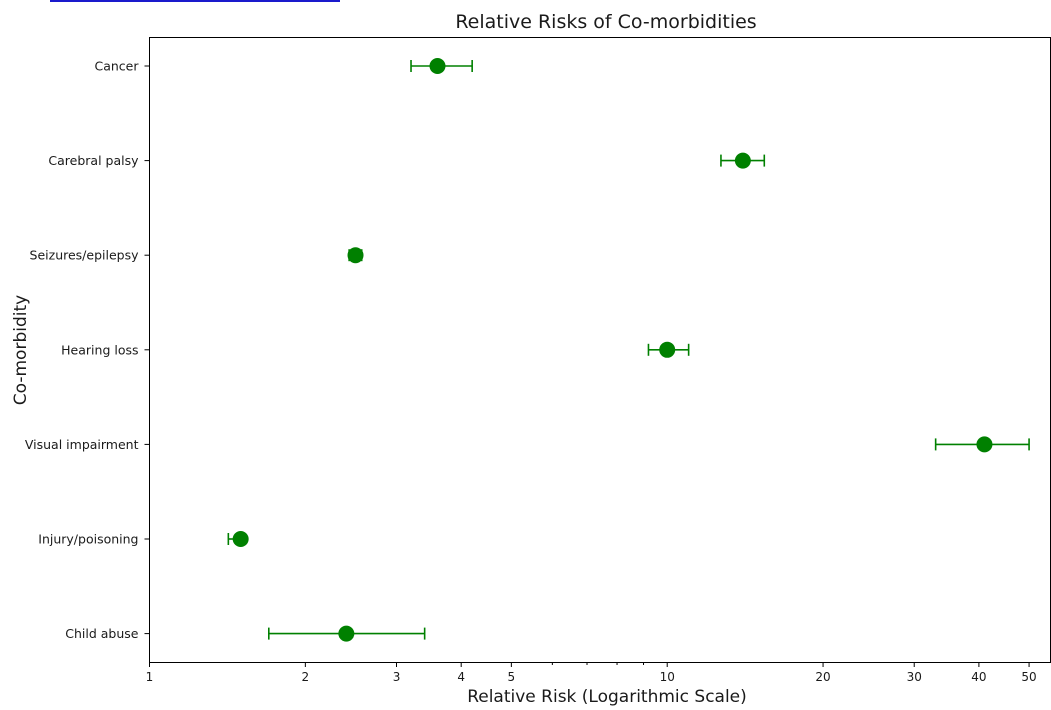 The height and width of the screenshot is (710, 1051). I want to click on x-tick-label: 1, so click(150, 677).